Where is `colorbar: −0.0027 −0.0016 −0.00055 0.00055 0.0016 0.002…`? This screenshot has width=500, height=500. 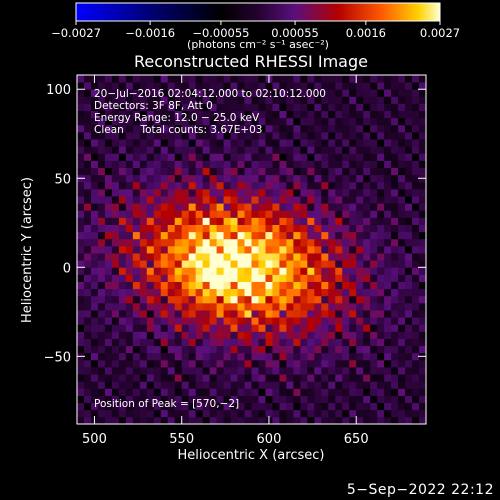
colorbar: −0.0027 −0.0016 −0.00055 0.00055 0.0016 0.002… is located at coordinates (255, 26).